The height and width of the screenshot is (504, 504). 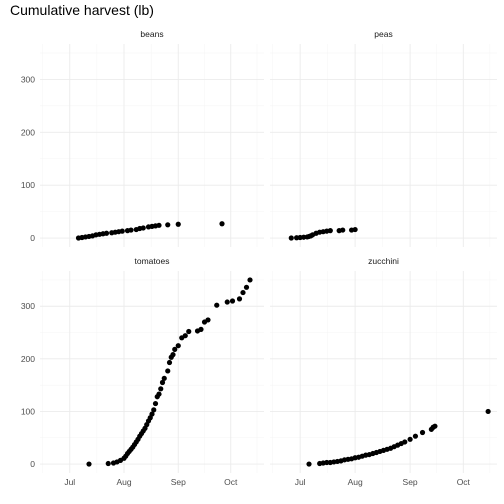 What do you see at coordinates (383, 261) in the screenshot?
I see `facet-strip-label: zucchini` at bounding box center [383, 261].